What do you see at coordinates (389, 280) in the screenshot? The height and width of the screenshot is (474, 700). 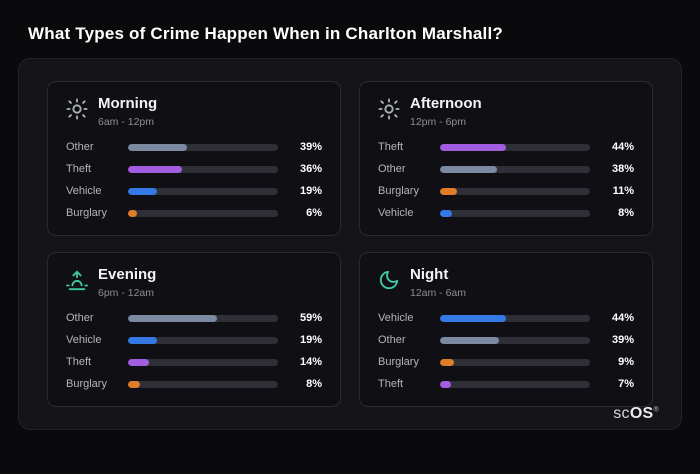 I see `moon-icon` at bounding box center [389, 280].